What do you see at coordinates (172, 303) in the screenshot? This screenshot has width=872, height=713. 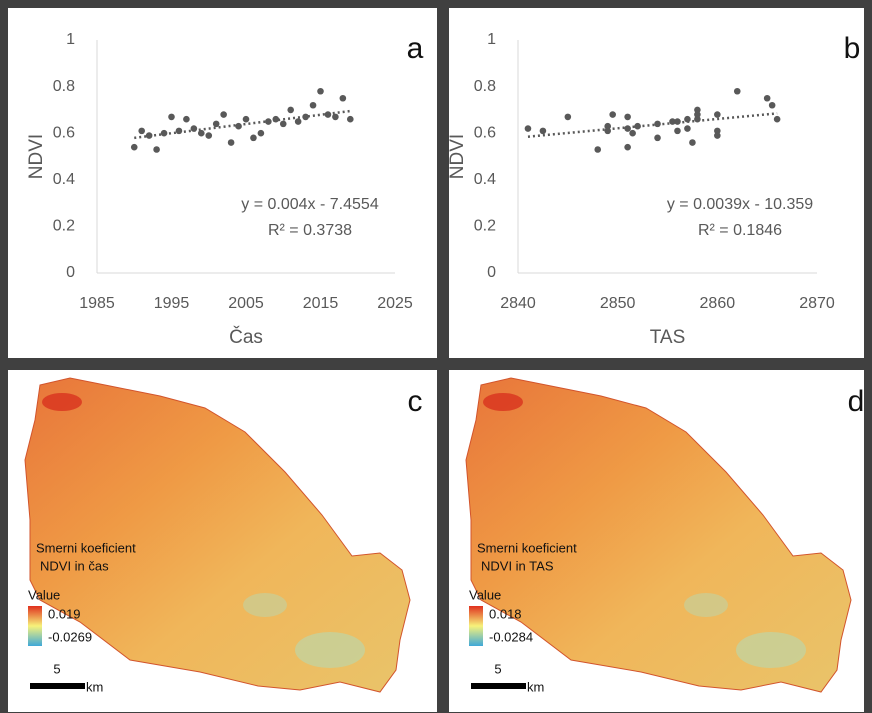 I see `x-tick-label: 1995` at bounding box center [172, 303].